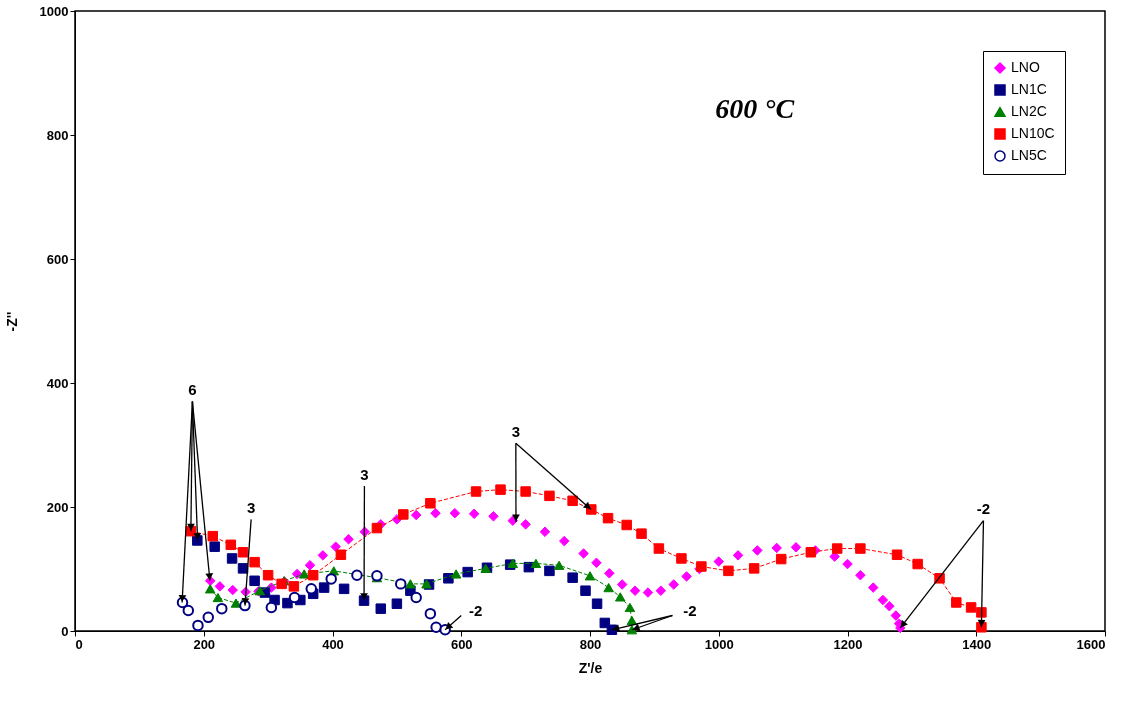  I want to click on legend-label: LN10C, so click(1033, 133).